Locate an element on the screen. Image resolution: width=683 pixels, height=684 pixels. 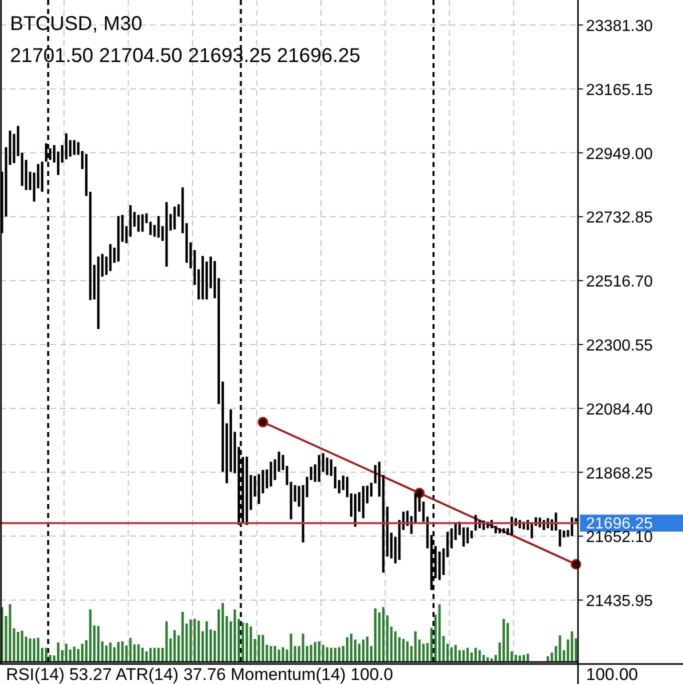
text: 100.00 is located at coordinates (612, 674).